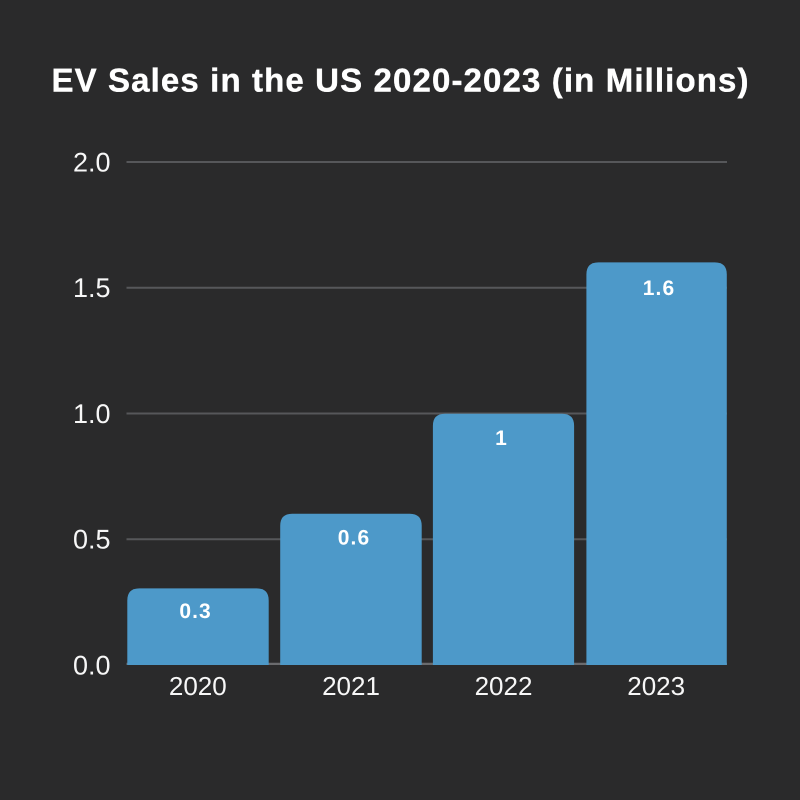 The width and height of the screenshot is (800, 800). Describe the element at coordinates (659, 288) in the screenshot. I see `svg-text: 1.6` at that location.